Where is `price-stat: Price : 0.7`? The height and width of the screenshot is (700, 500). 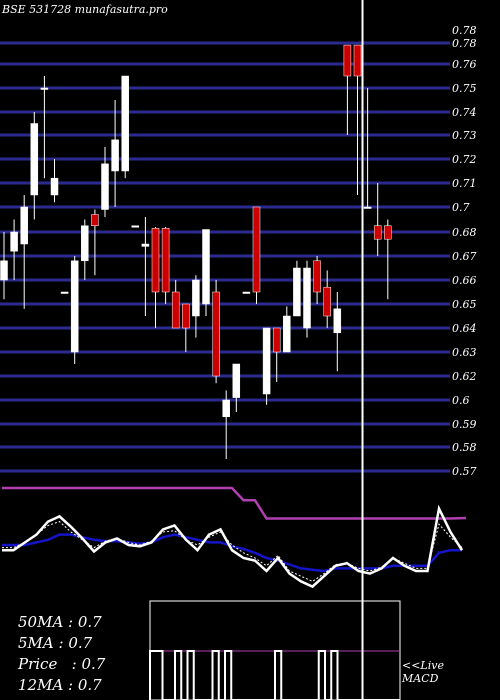
price-stat: Price : 0.7 is located at coordinates (62, 664).